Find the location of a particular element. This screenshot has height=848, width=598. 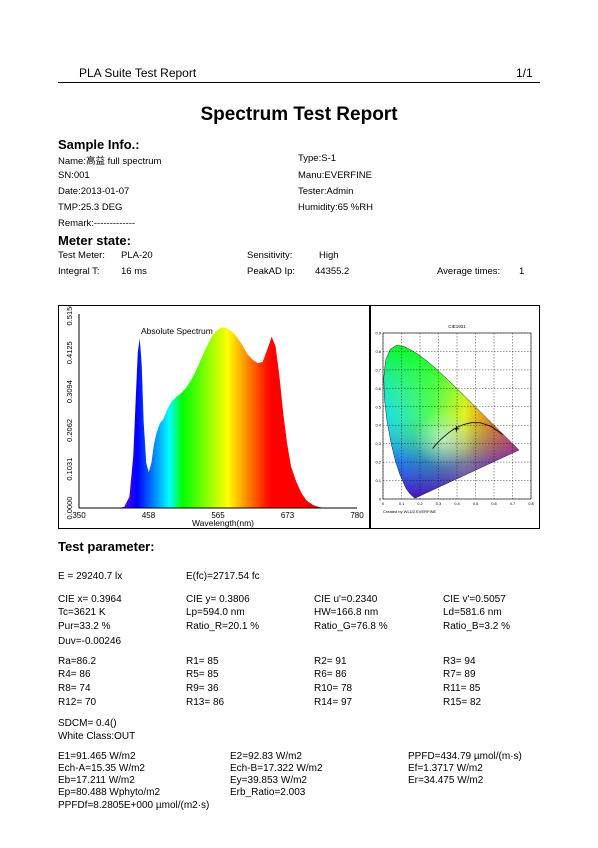

sensitivity-value: High is located at coordinates (329, 255).